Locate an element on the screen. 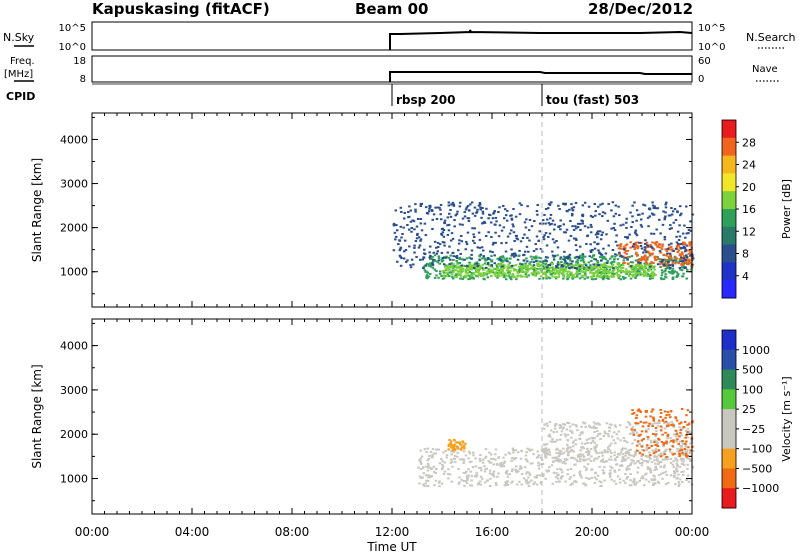 The width and height of the screenshot is (800, 558). nsky-tick-top: 10^5 is located at coordinates (72, 28).